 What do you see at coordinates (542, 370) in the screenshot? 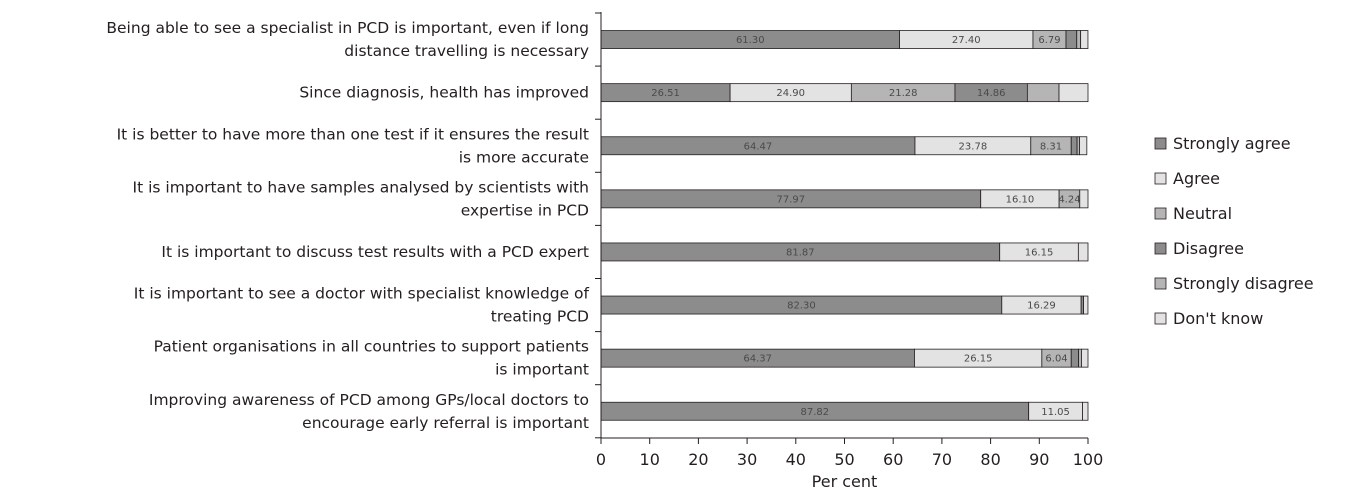
I see `category-label-line: is important` at bounding box center [542, 370].